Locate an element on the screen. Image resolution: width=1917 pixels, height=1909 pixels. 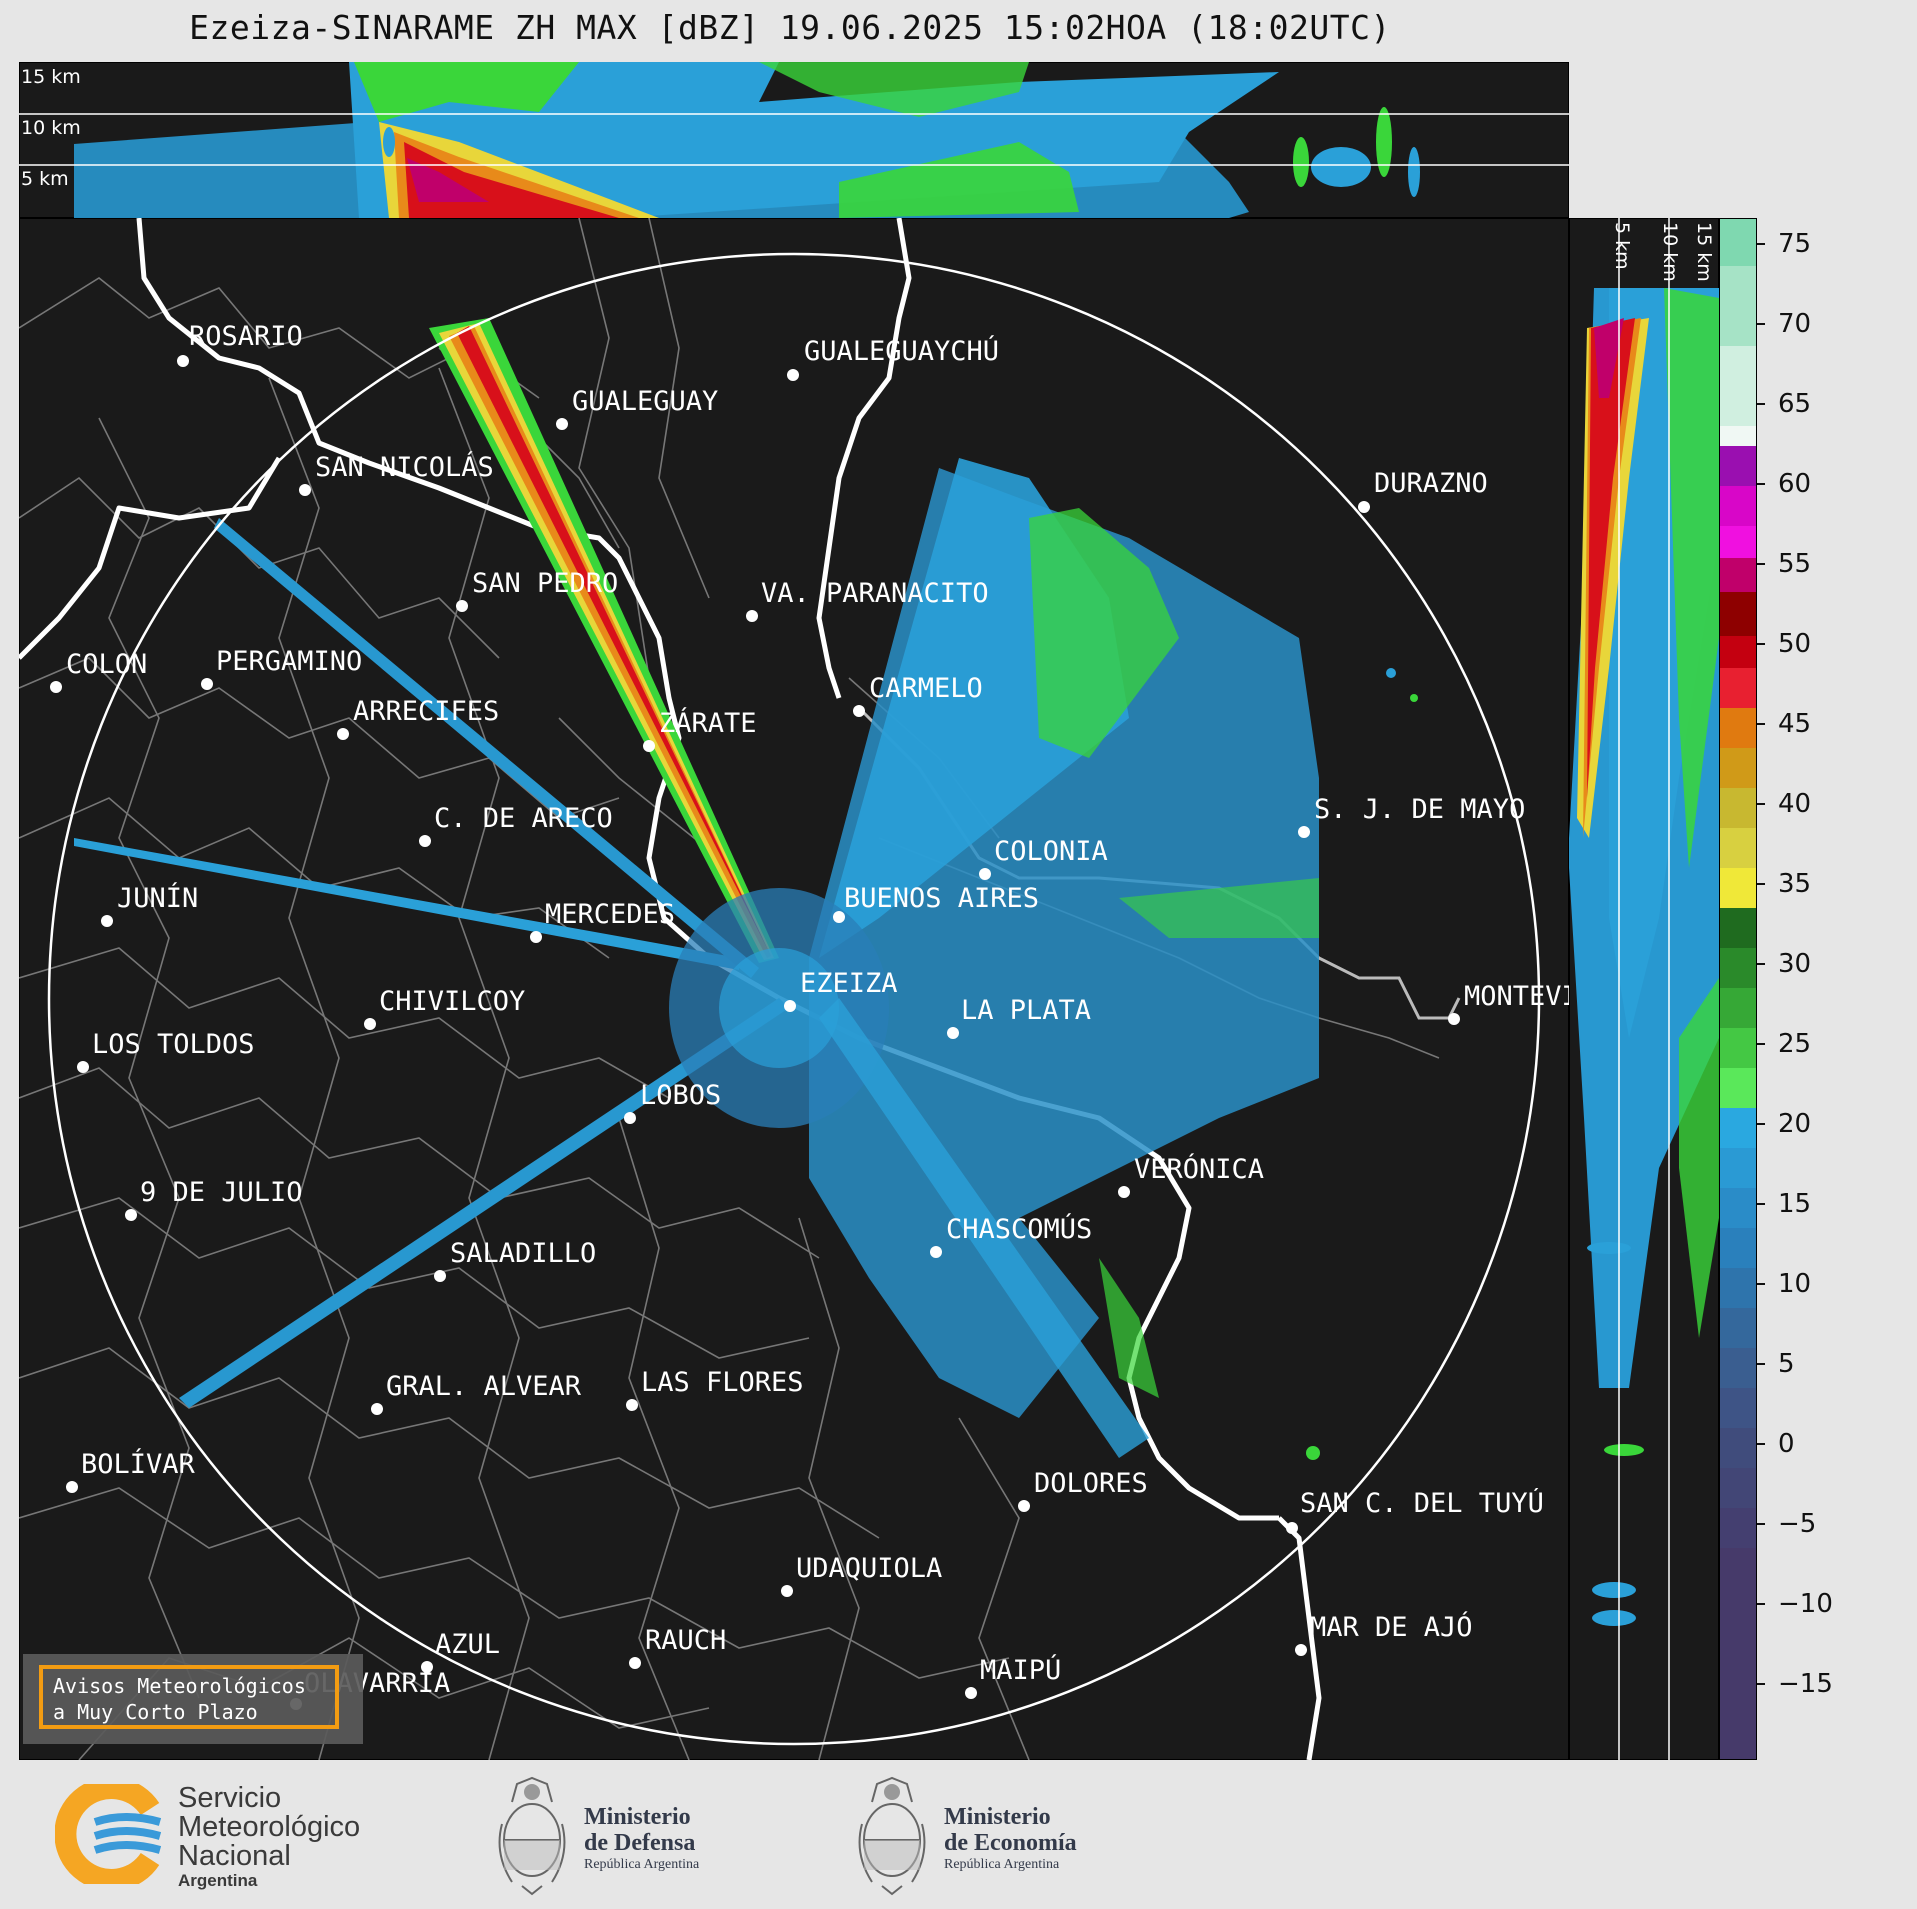
city-label-colon: COLON is located at coordinates (107, 664).